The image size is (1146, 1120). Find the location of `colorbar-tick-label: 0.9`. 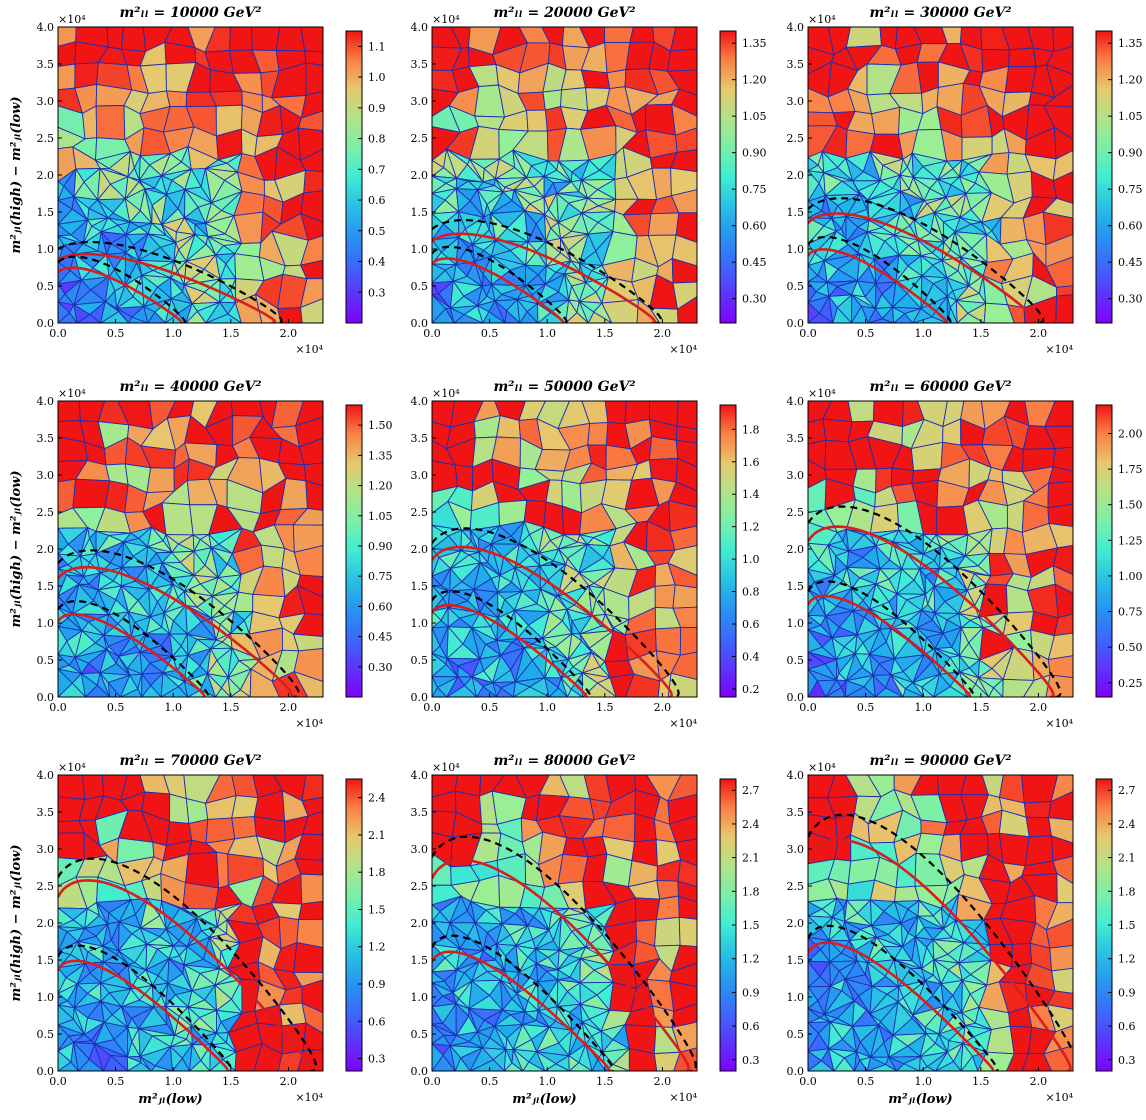

colorbar-tick-label: 0.9 is located at coordinates (751, 992).